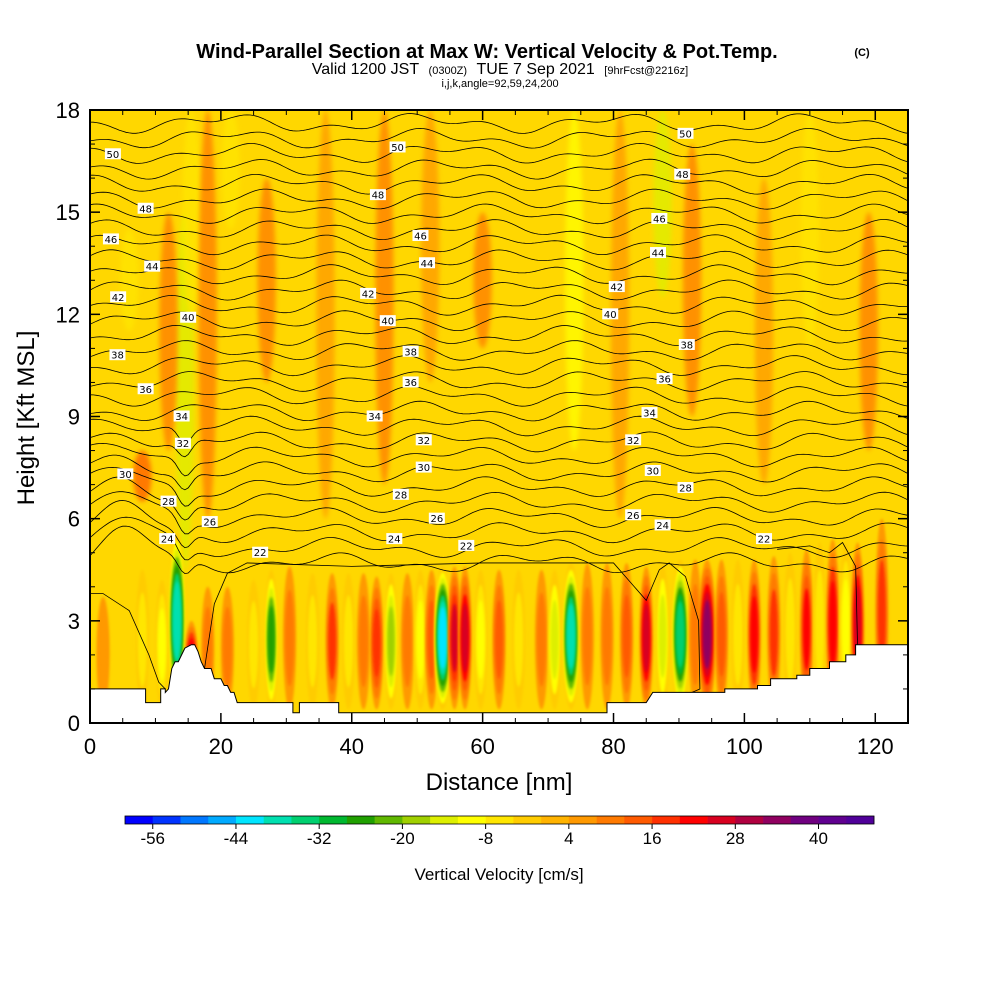 Image resolution: width=1000 pixels, height=1000 pixels. I want to click on theta-label: 30, so click(125, 474).